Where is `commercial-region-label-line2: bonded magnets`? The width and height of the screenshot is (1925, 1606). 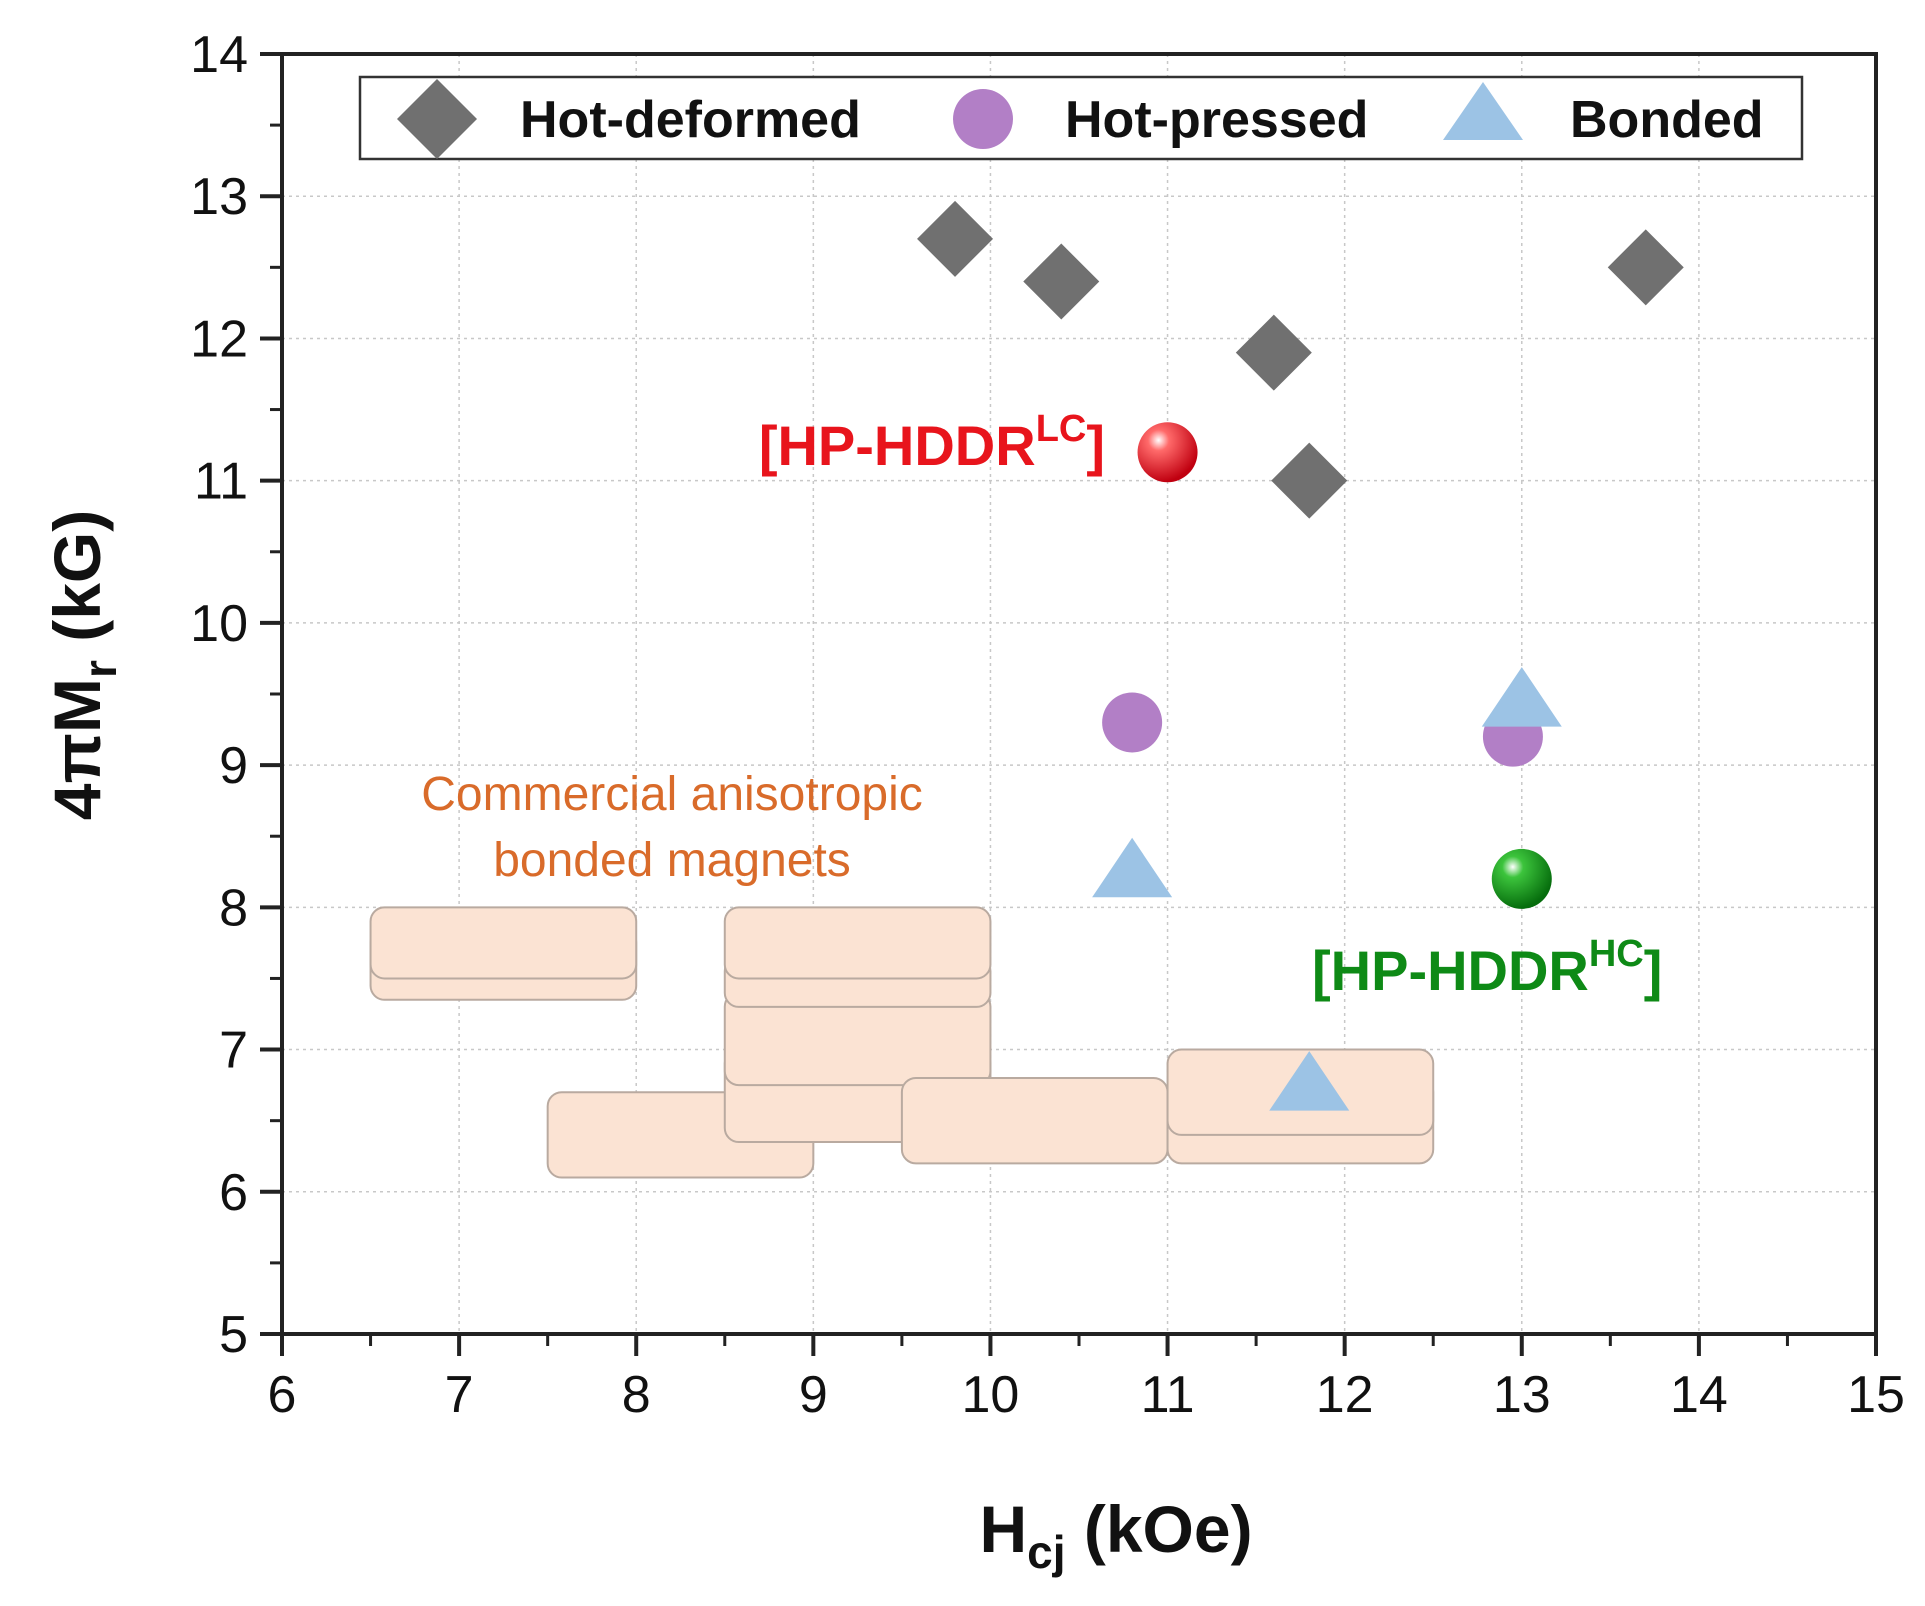 commercial-region-label-line2: bonded magnets is located at coordinates (672, 860).